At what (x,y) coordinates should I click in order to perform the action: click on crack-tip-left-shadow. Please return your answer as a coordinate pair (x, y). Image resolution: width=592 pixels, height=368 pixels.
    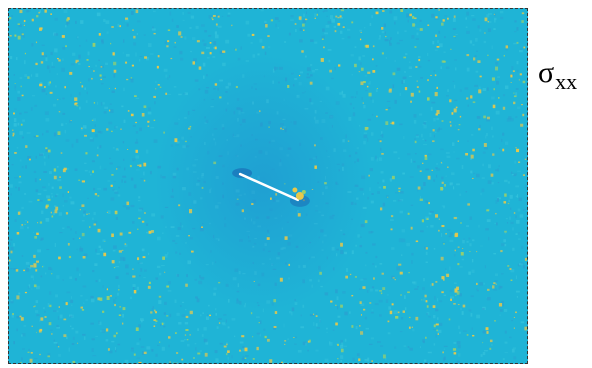
    Looking at the image, I should click on (242, 173).